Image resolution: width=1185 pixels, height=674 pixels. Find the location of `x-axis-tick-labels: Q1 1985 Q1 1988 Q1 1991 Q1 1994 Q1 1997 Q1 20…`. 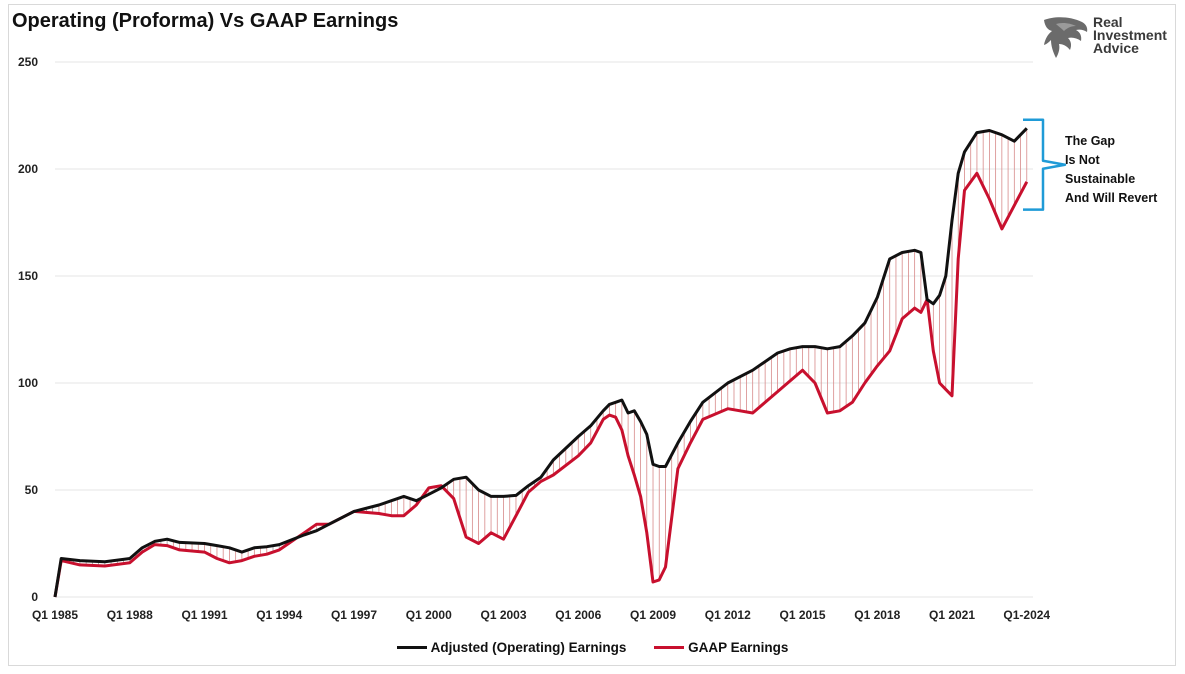

x-axis-tick-labels: Q1 1985 Q1 1988 Q1 1991 Q1 1994 Q1 1997 Q1 20… is located at coordinates (541, 615).